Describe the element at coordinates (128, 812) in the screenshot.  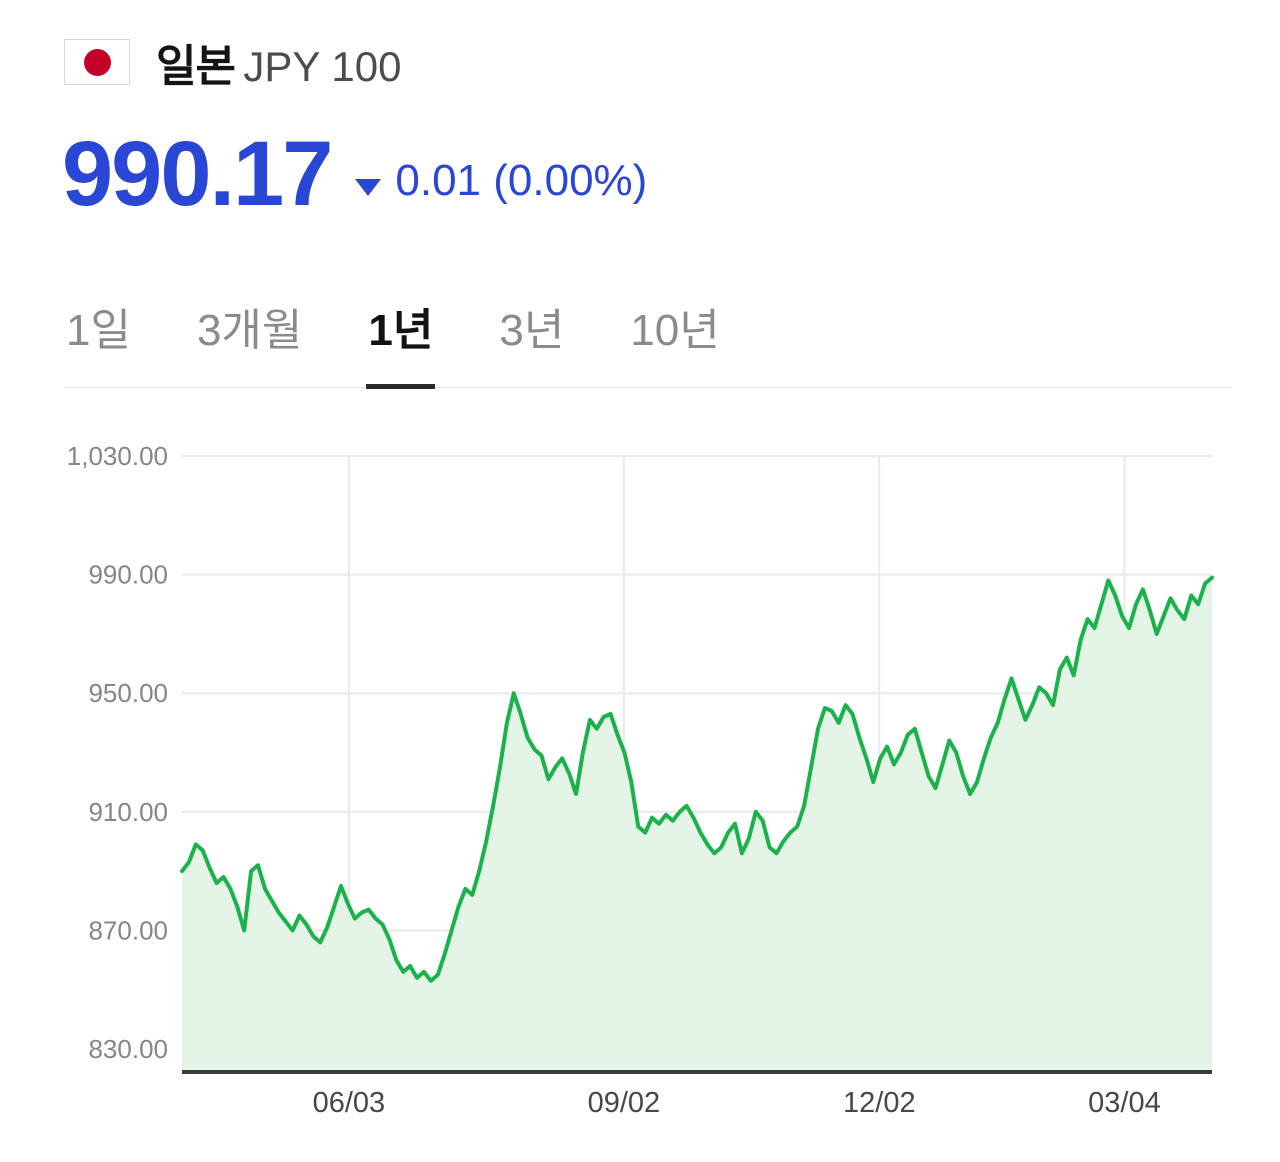
I see `svg-text: 910.00` at that location.